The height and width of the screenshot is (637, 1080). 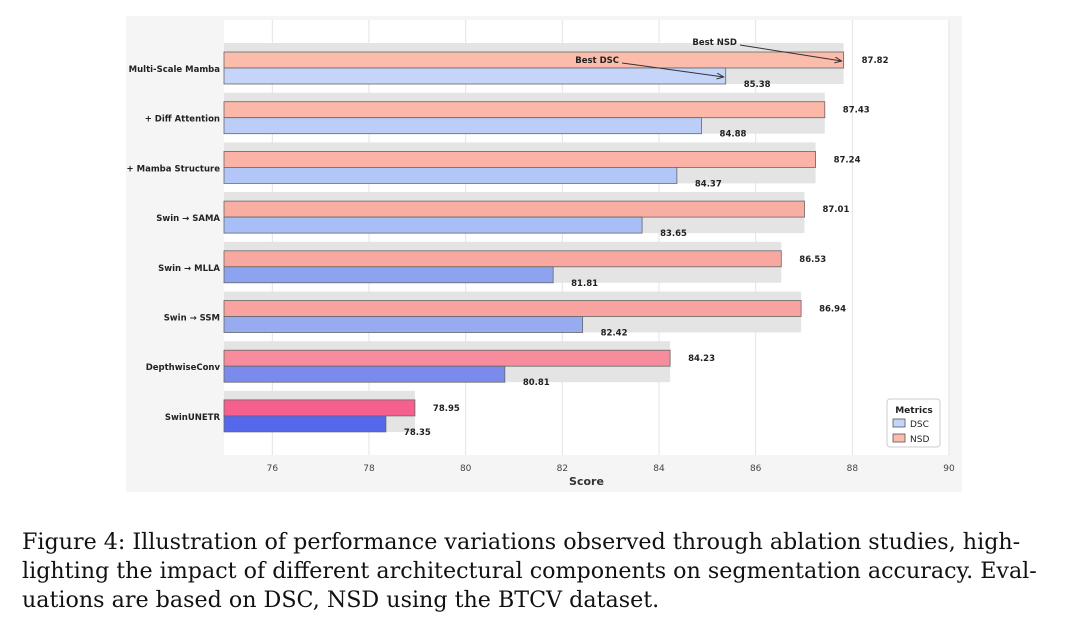 I want to click on bar-dsc-mamba-structure, so click(x=450, y=175).